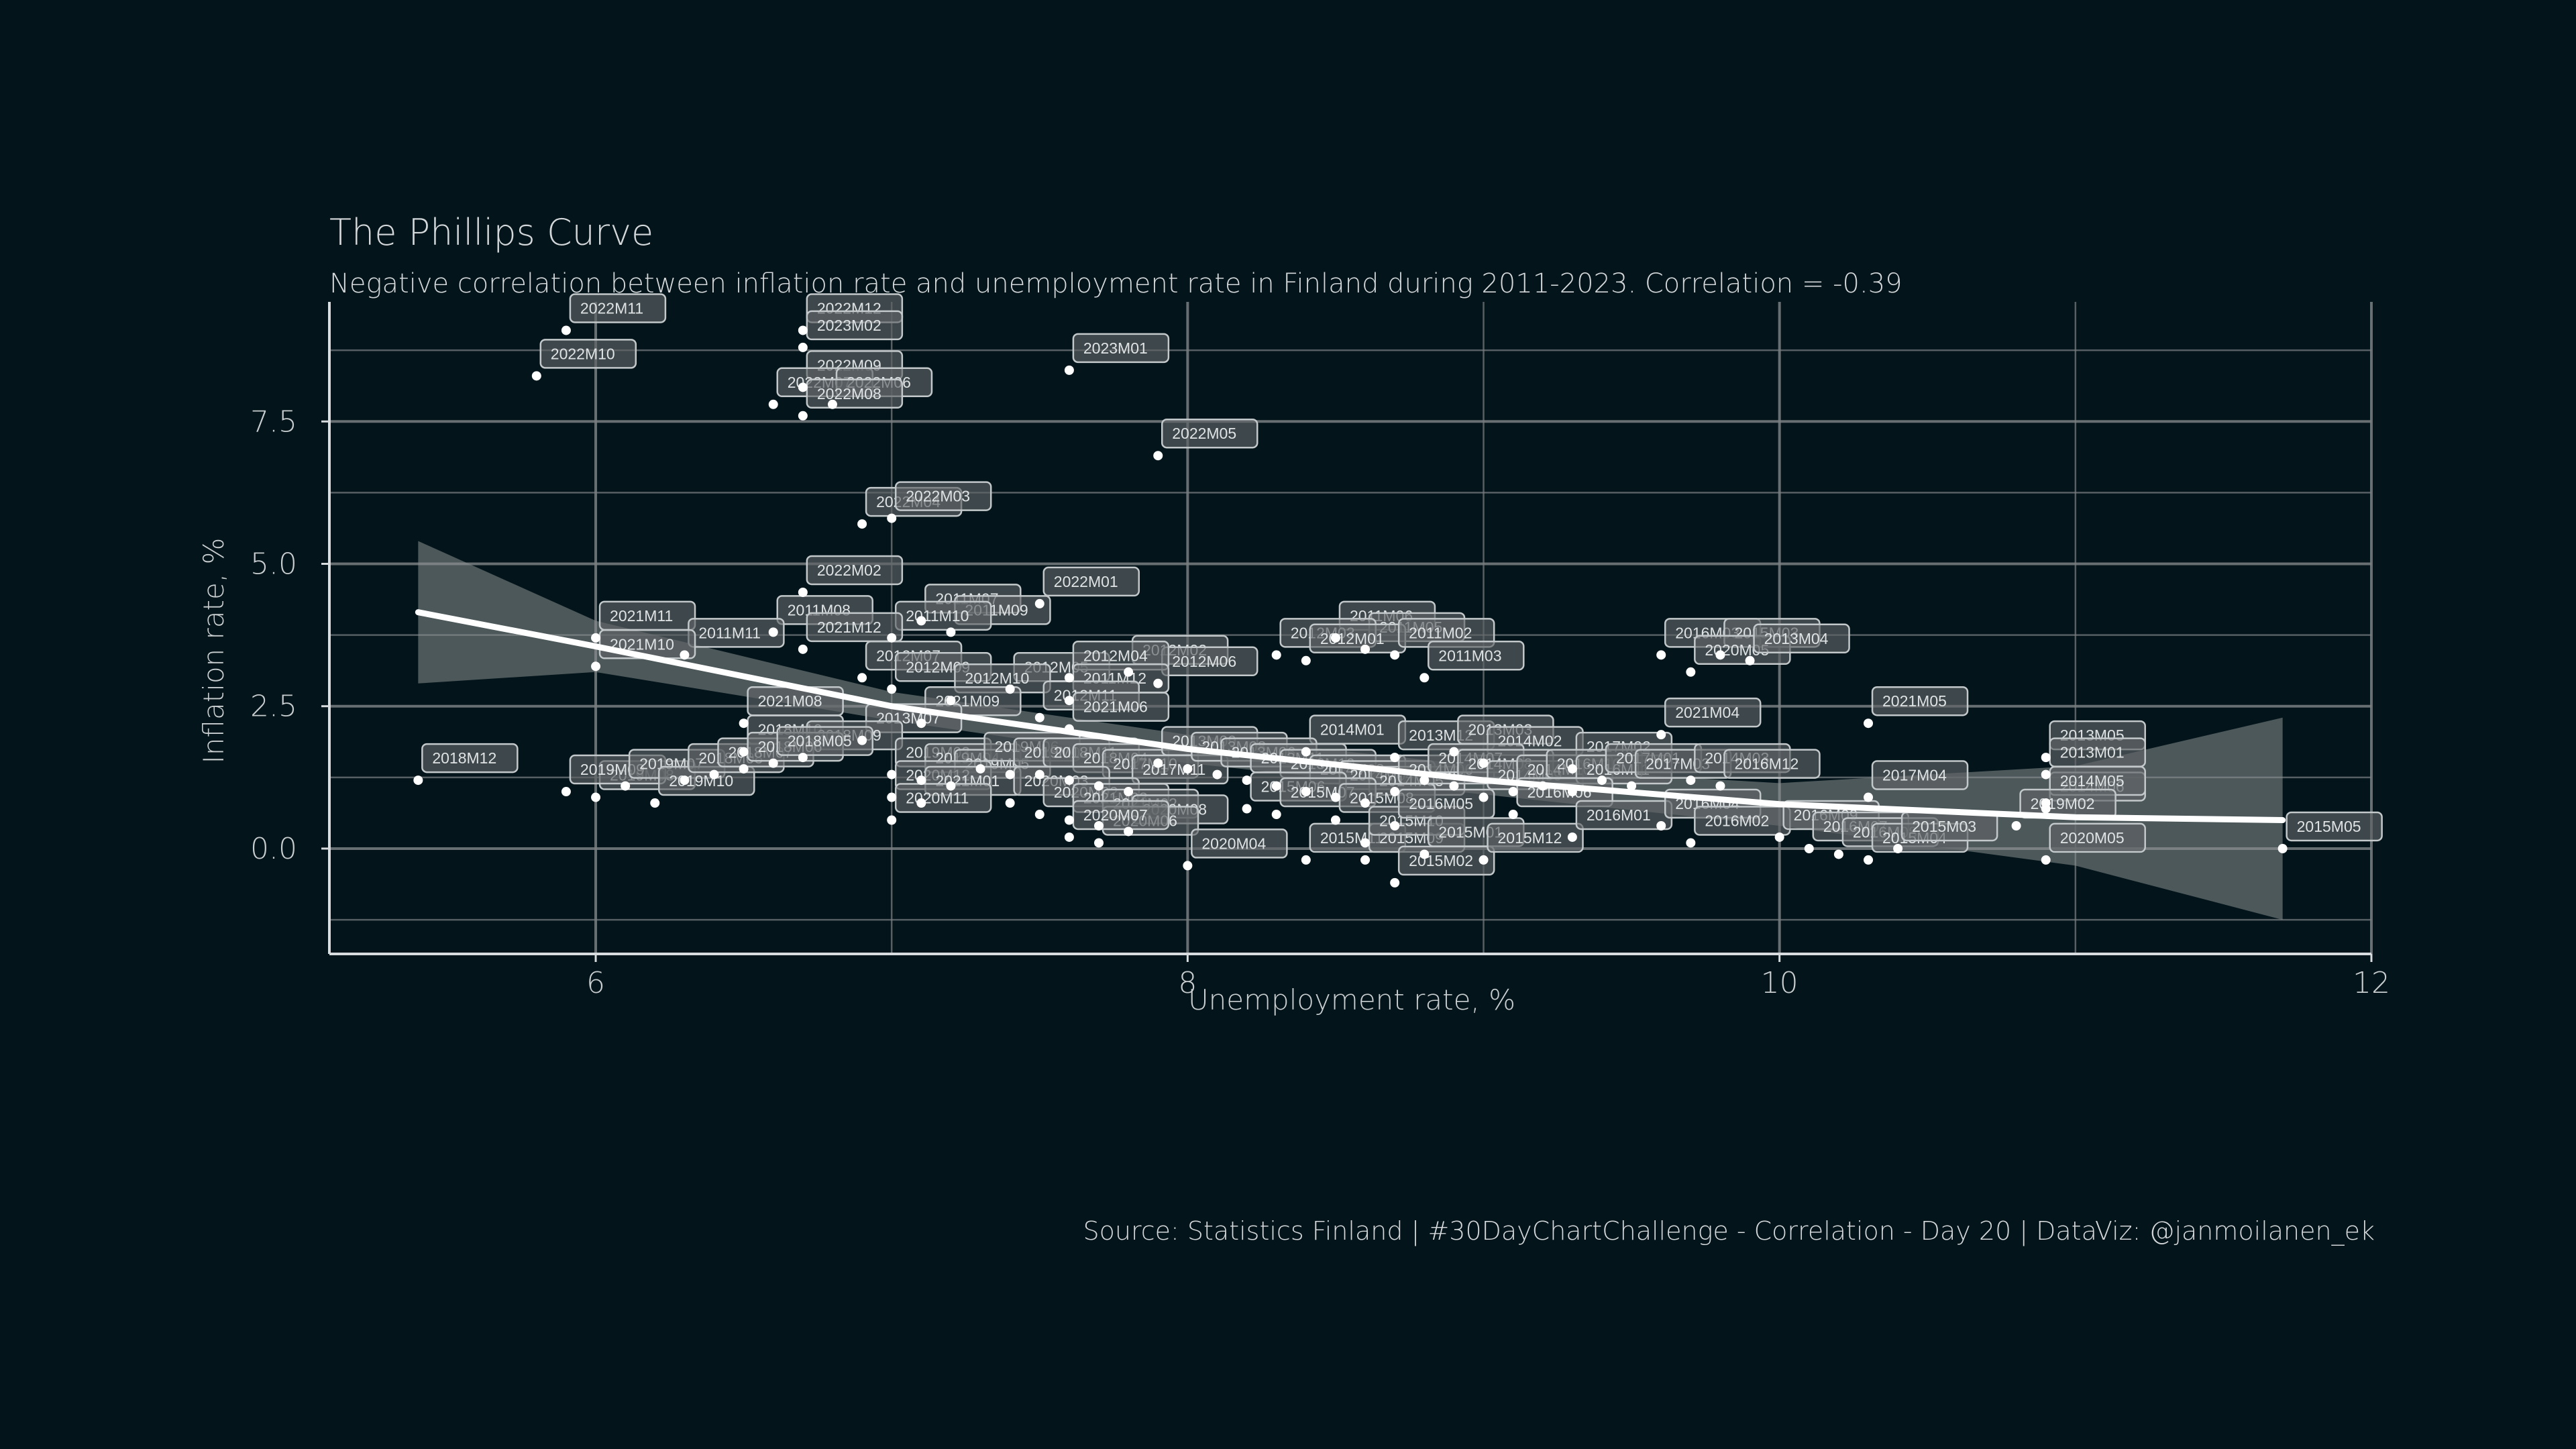 The height and width of the screenshot is (1449, 2576). I want to click on x-tick-label: 10, so click(1780, 983).